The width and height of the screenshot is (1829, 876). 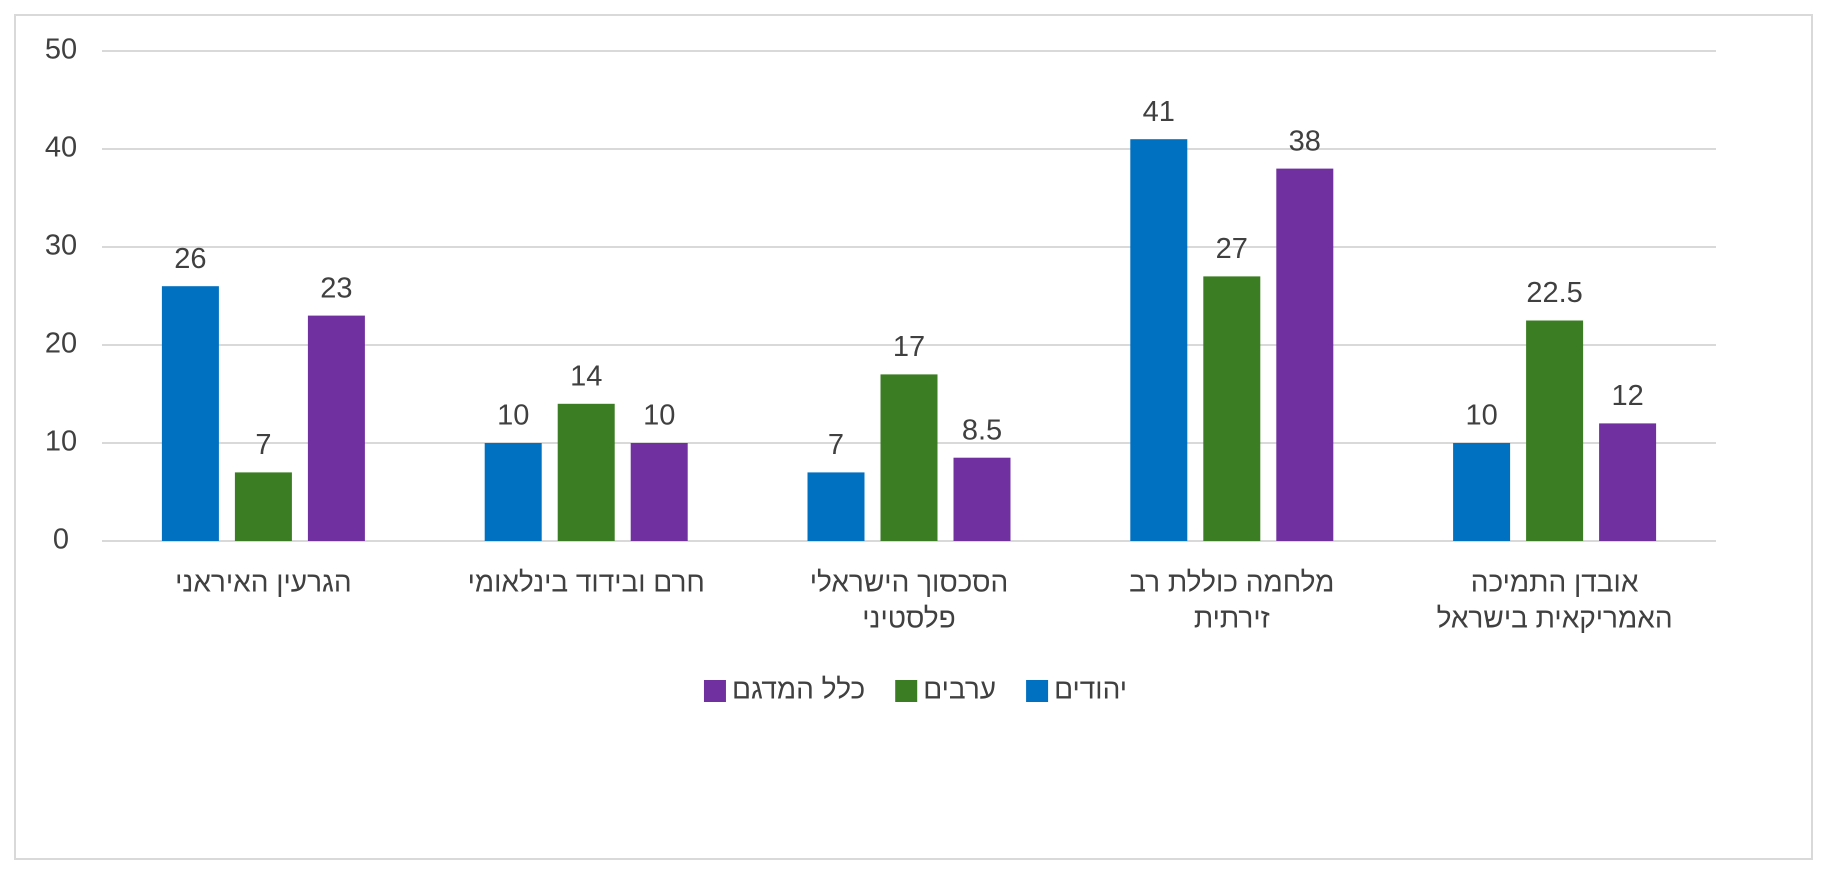 I want to click on data-label: 38, so click(x=1305, y=141).